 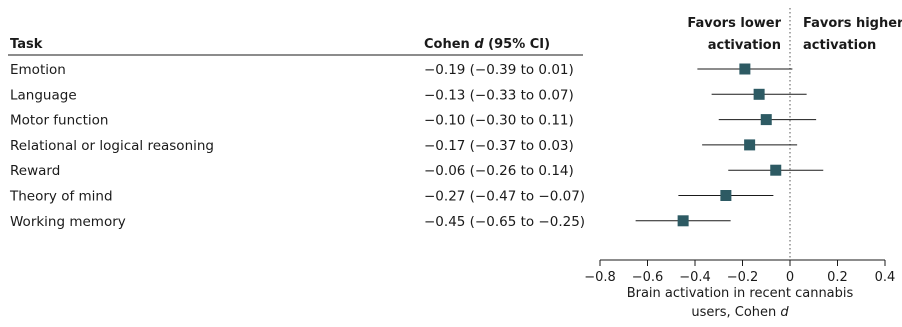 I want to click on x-axis-label-line2-text: users, Cohen, so click(x=735, y=312).